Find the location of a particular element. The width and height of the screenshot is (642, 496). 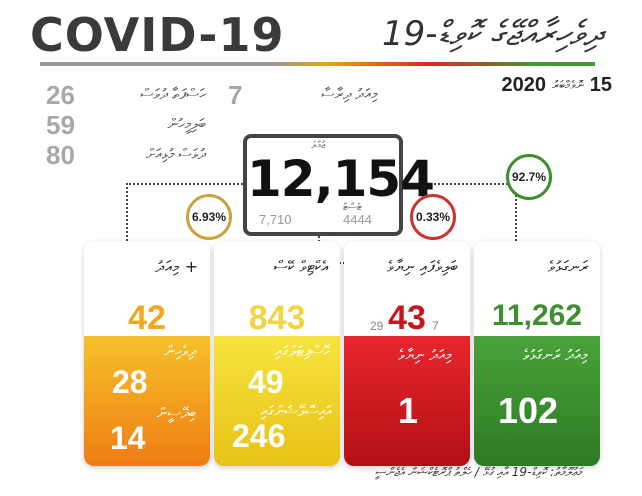

total-tests-box: ޖުމްލަ 12,154 ޓެސްޓް 7,710 4444 is located at coordinates (339, 185).